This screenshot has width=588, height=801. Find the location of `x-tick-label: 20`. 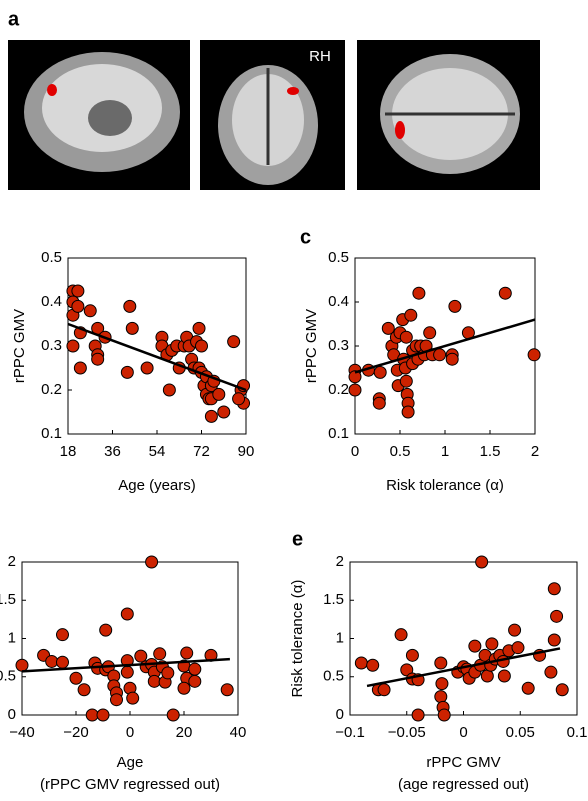

x-tick-label: 20 is located at coordinates (184, 732).